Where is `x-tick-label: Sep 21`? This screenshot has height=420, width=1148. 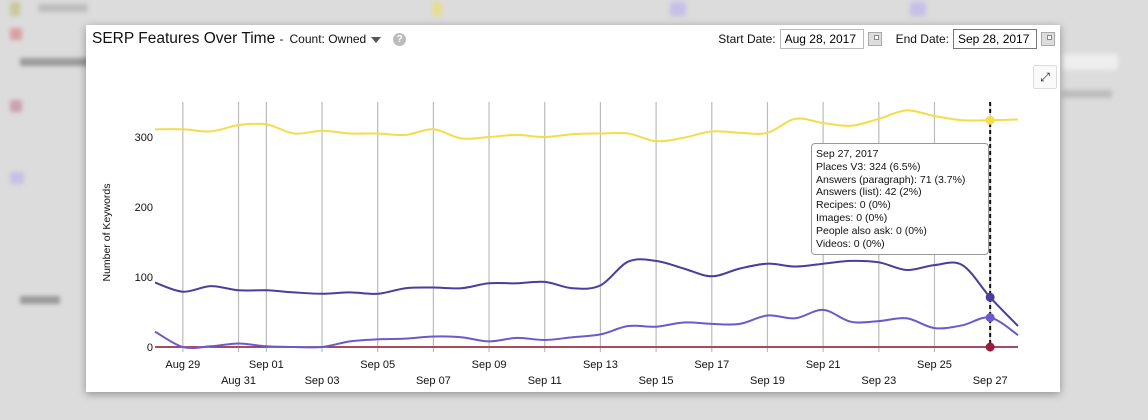 x-tick-label: Sep 21 is located at coordinates (823, 365).